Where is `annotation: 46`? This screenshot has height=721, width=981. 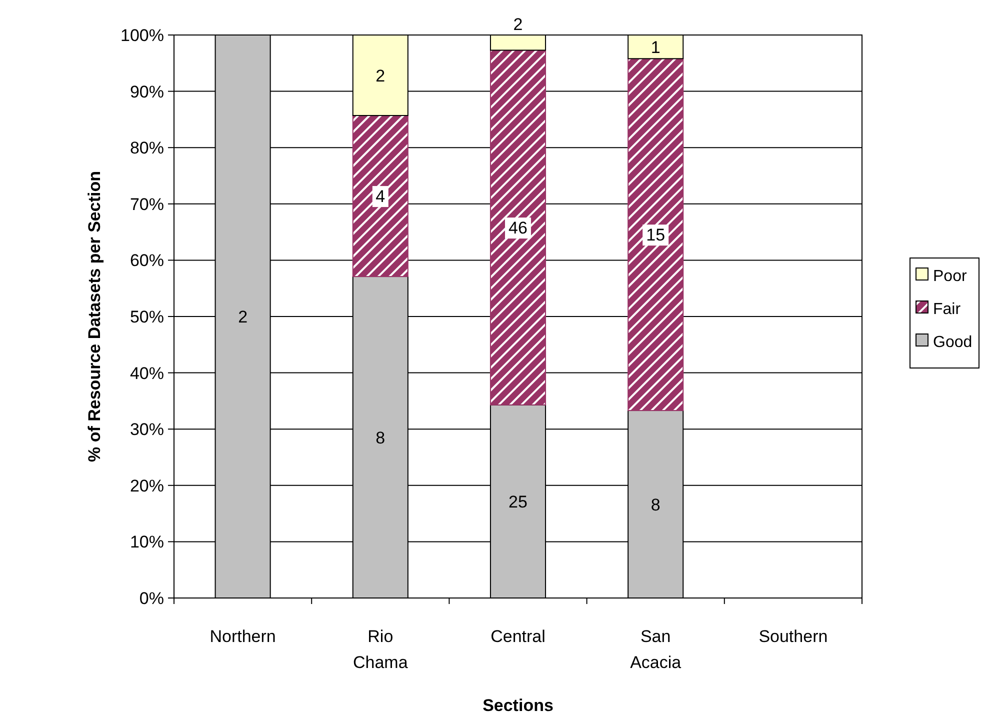
annotation: 46 is located at coordinates (518, 228).